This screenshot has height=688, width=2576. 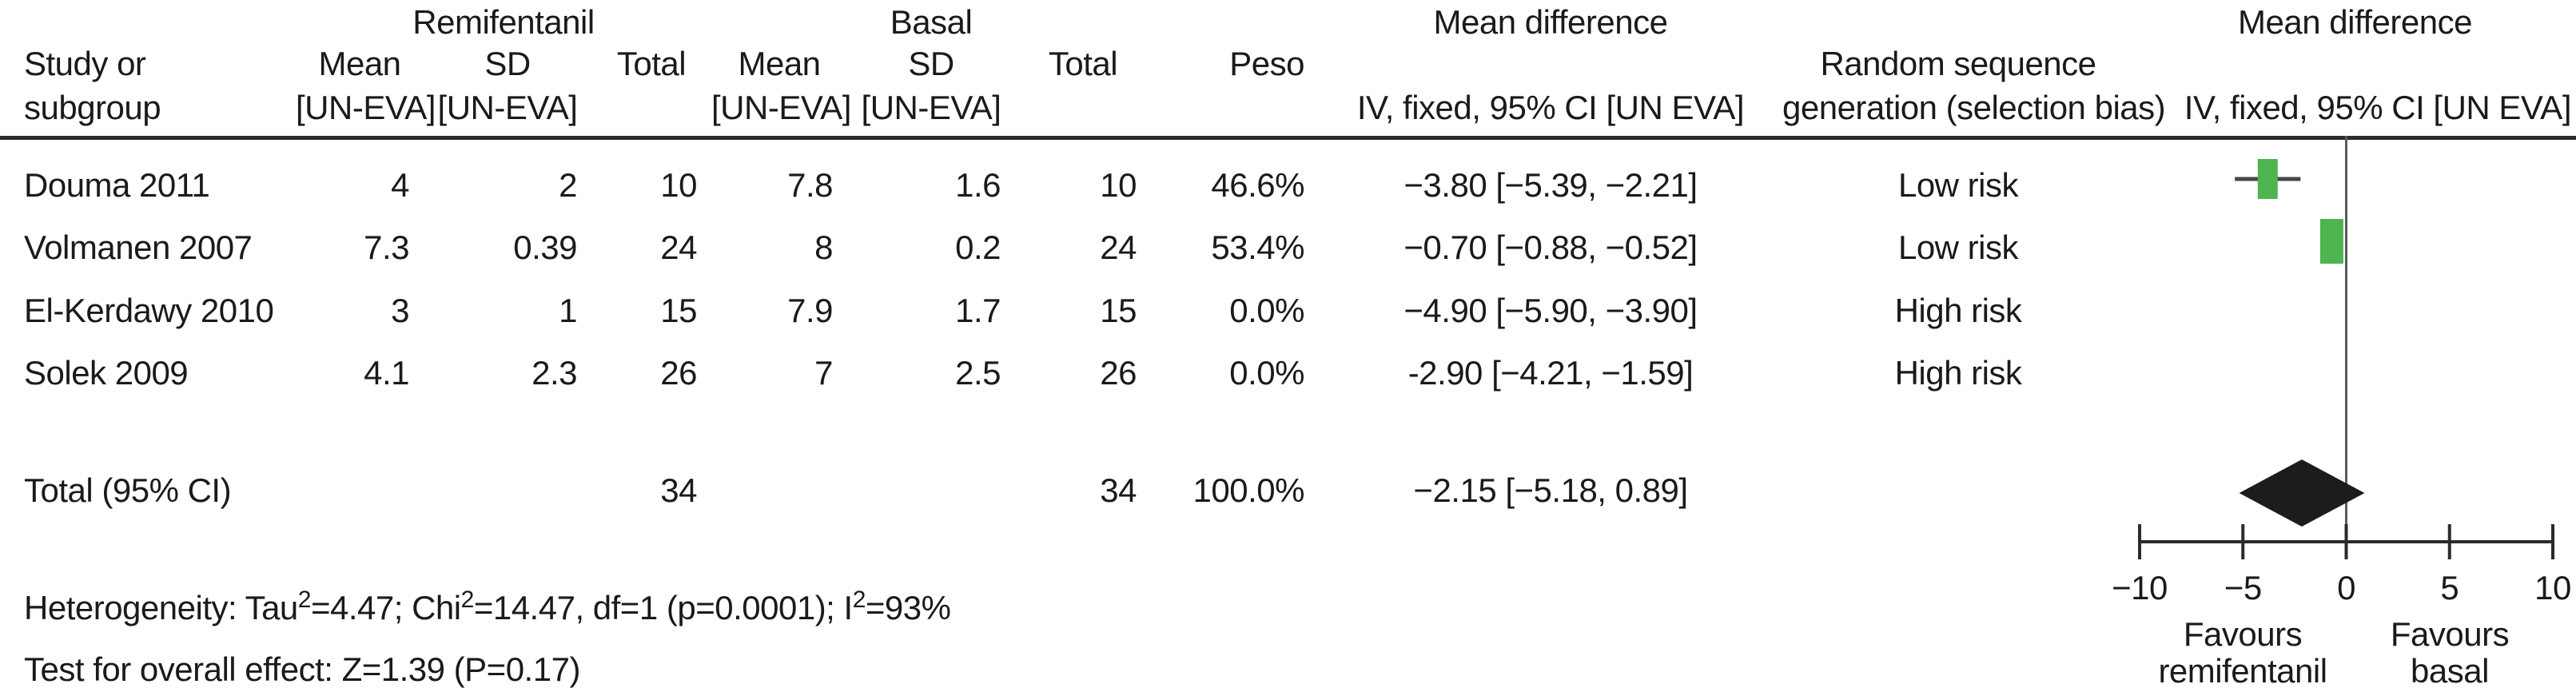 What do you see at coordinates (678, 373) in the screenshot?
I see `remi-total: 26` at bounding box center [678, 373].